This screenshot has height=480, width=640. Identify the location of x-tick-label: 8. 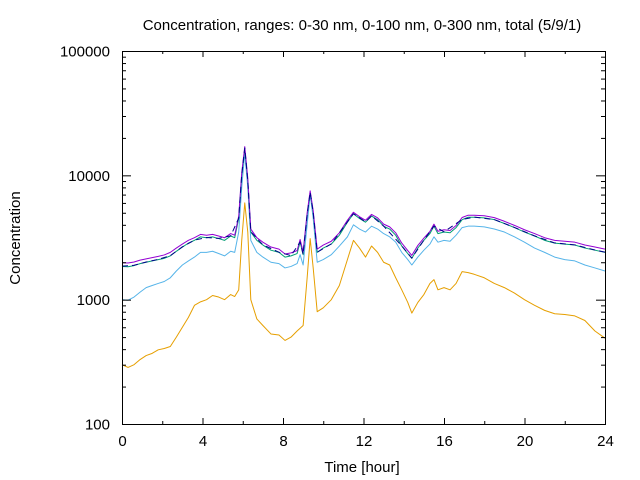
(283, 441).